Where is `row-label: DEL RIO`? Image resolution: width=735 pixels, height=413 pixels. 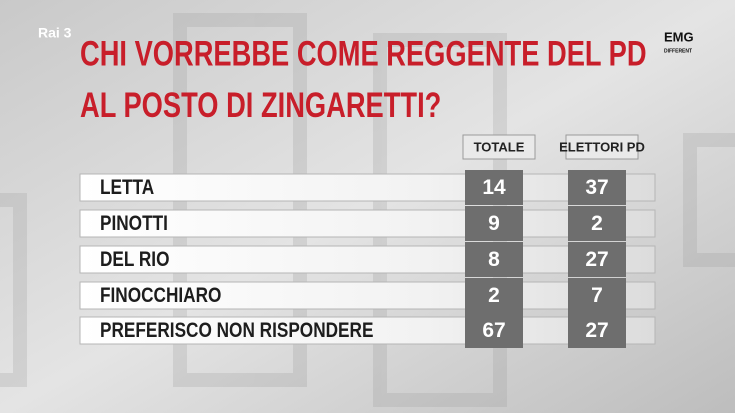
row-label: DEL RIO is located at coordinates (135, 260).